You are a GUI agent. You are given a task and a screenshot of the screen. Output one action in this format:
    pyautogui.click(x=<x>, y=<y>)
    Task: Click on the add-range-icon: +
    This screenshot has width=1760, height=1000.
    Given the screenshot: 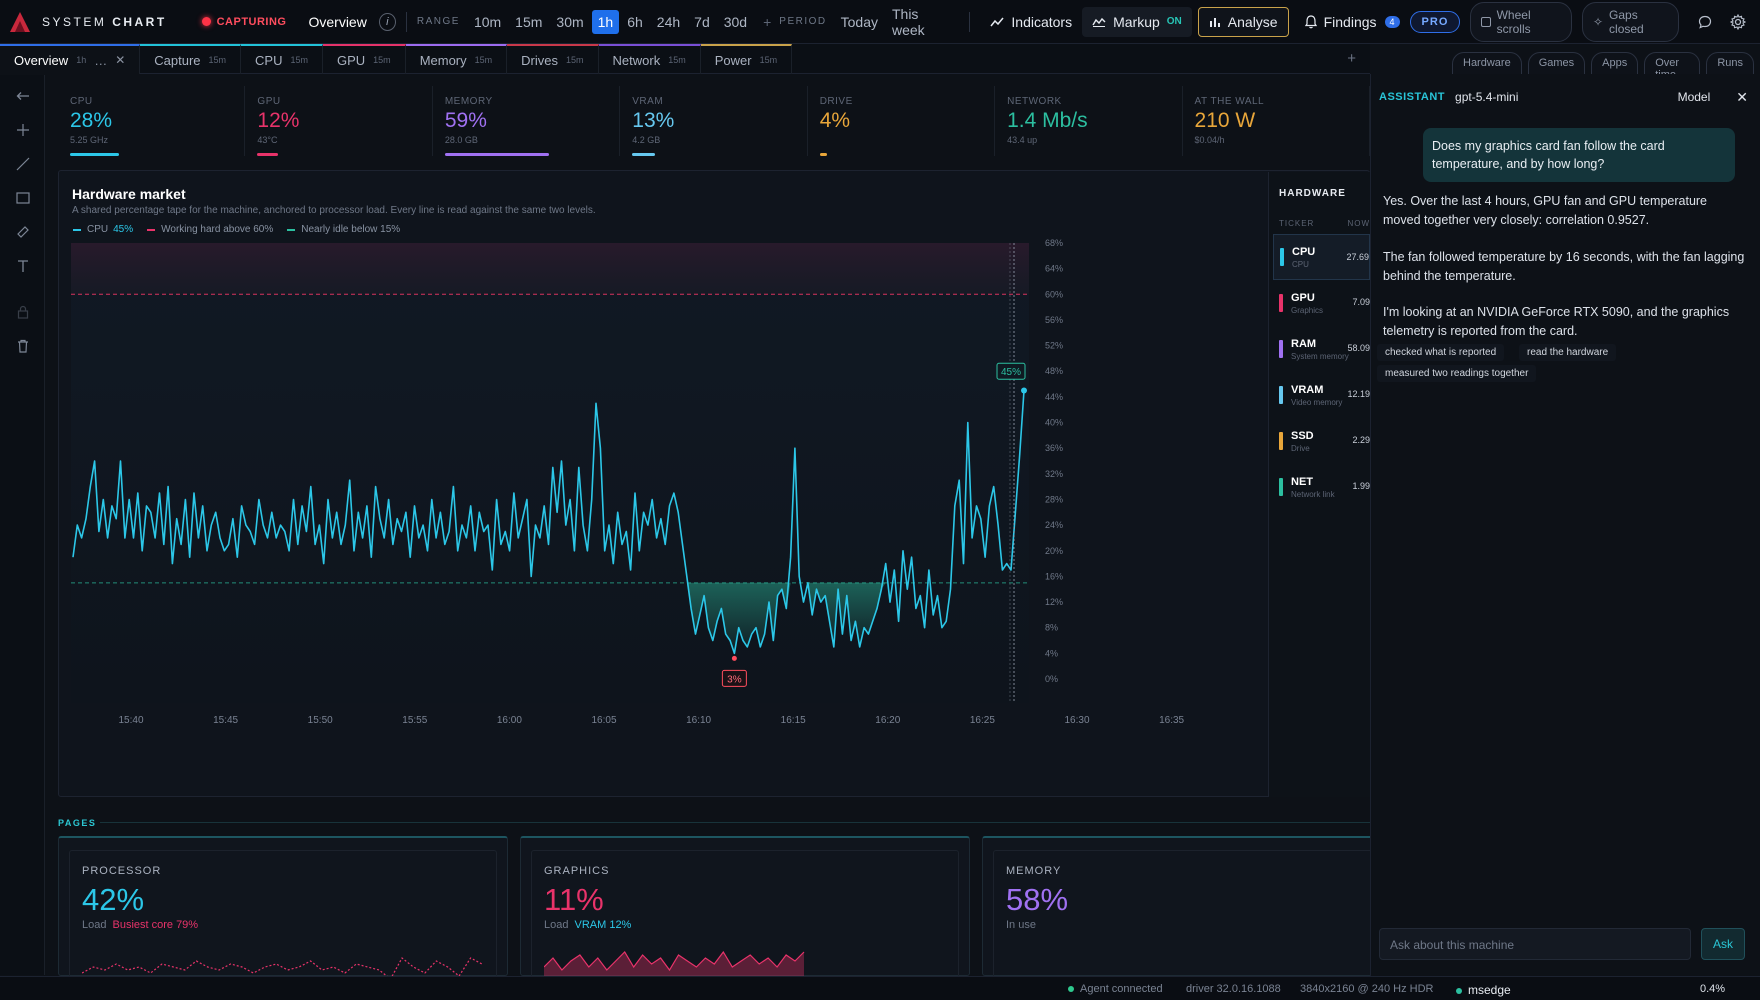 What is the action you would take?
    pyautogui.click(x=767, y=21)
    